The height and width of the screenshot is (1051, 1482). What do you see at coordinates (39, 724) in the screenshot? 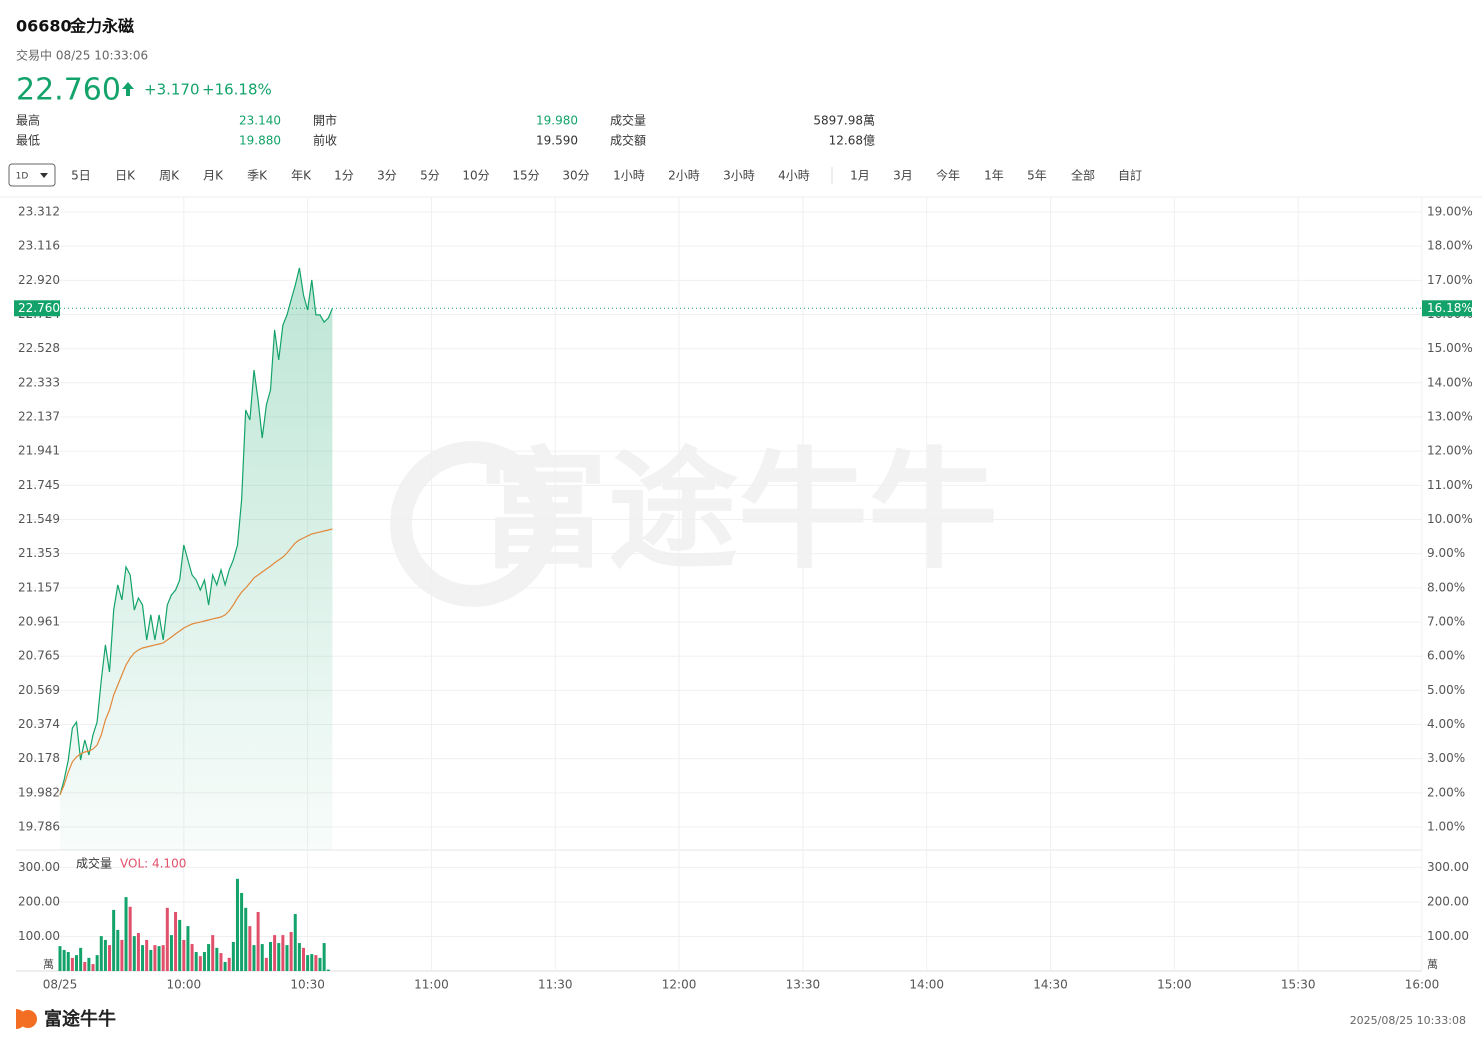
I see `y-tick-label: 20.374` at bounding box center [39, 724].